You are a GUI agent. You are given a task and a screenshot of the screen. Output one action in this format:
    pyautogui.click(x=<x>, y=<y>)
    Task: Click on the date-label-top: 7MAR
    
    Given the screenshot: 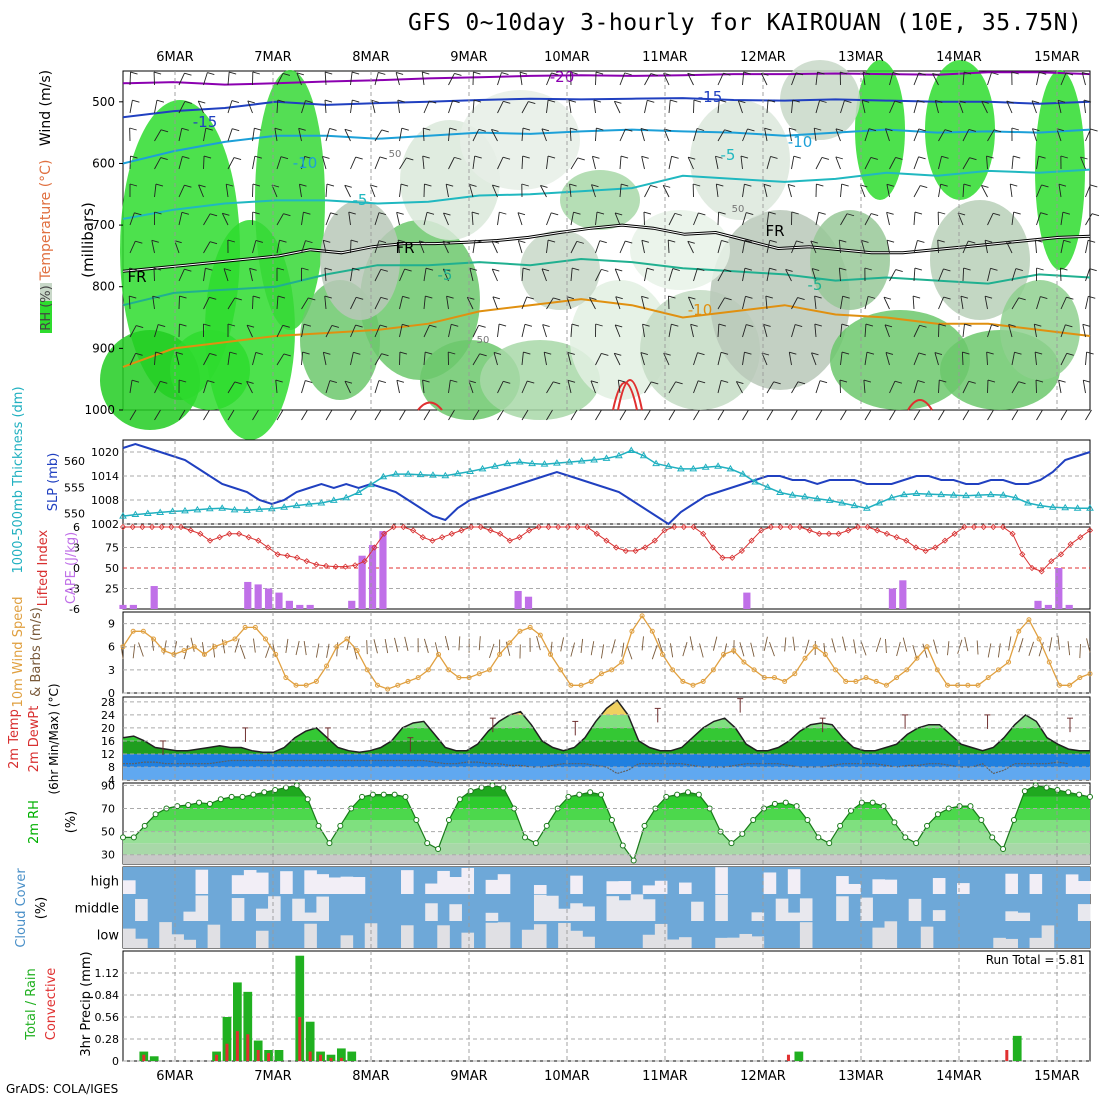 What is the action you would take?
    pyautogui.click(x=272, y=57)
    